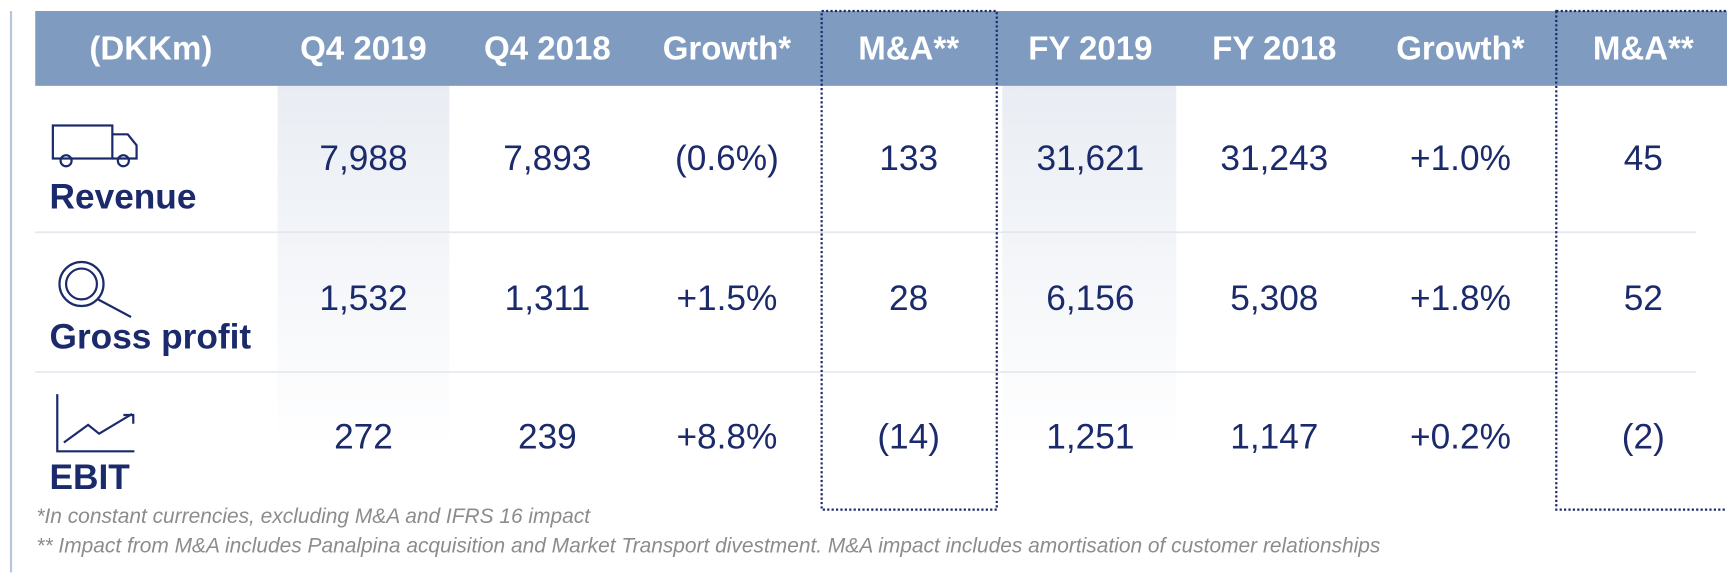 This screenshot has height=579, width=1727. Describe the element at coordinates (95, 423) in the screenshot. I see `chart-icon` at that location.